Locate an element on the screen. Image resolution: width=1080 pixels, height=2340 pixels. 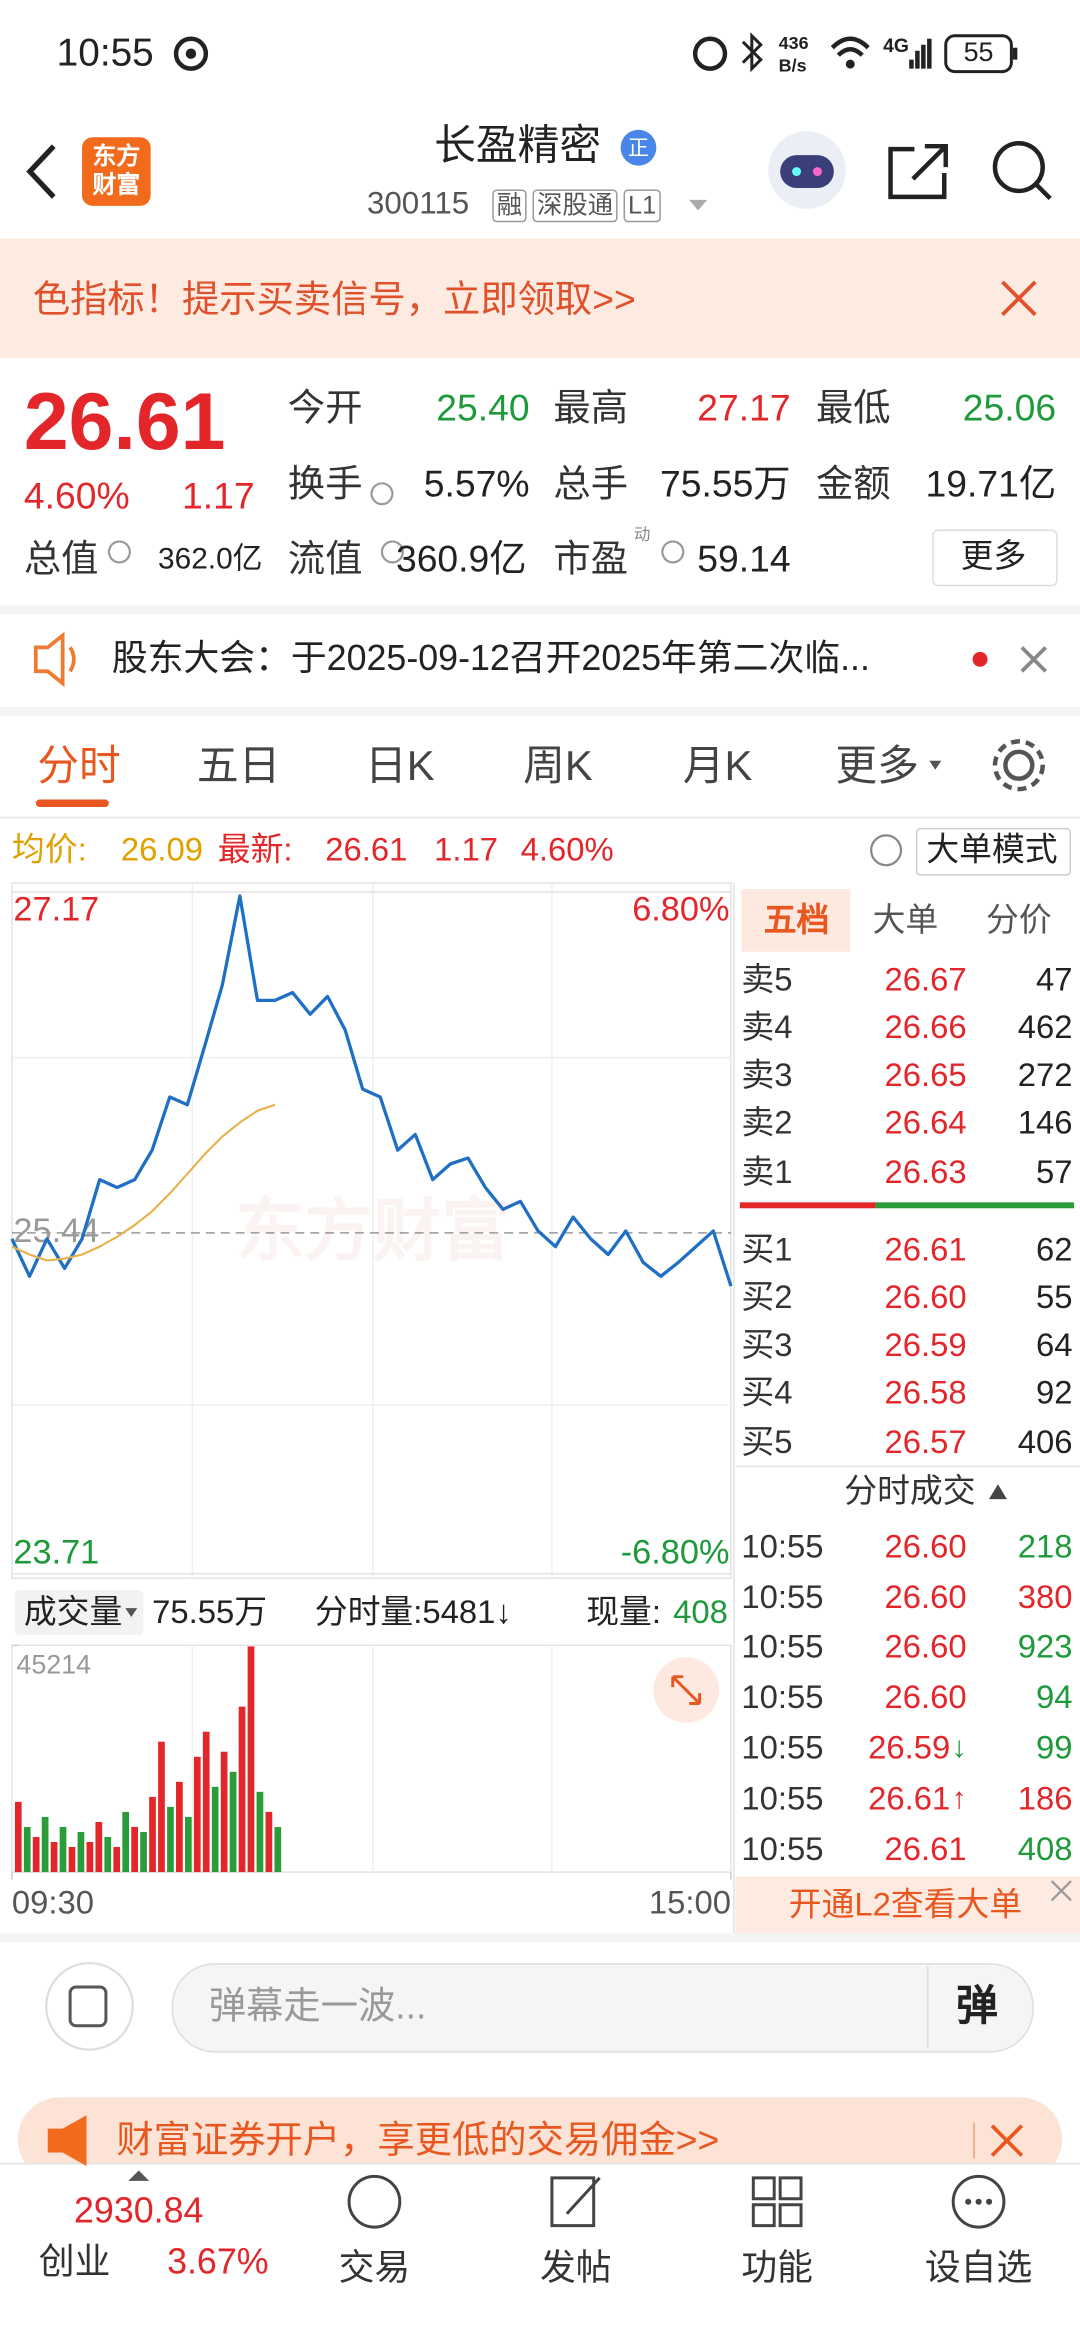
book-price: 26.58 is located at coordinates (925, 1393).